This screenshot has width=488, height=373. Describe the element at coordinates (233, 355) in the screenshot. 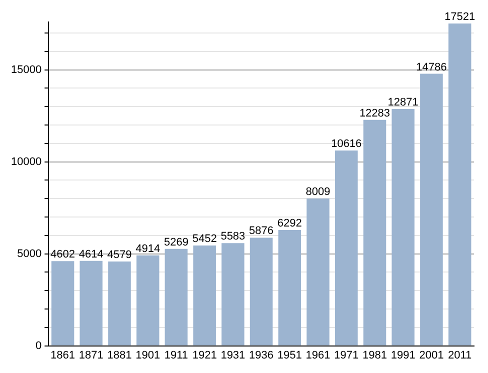

I see `x-tick-label: 1931` at that location.